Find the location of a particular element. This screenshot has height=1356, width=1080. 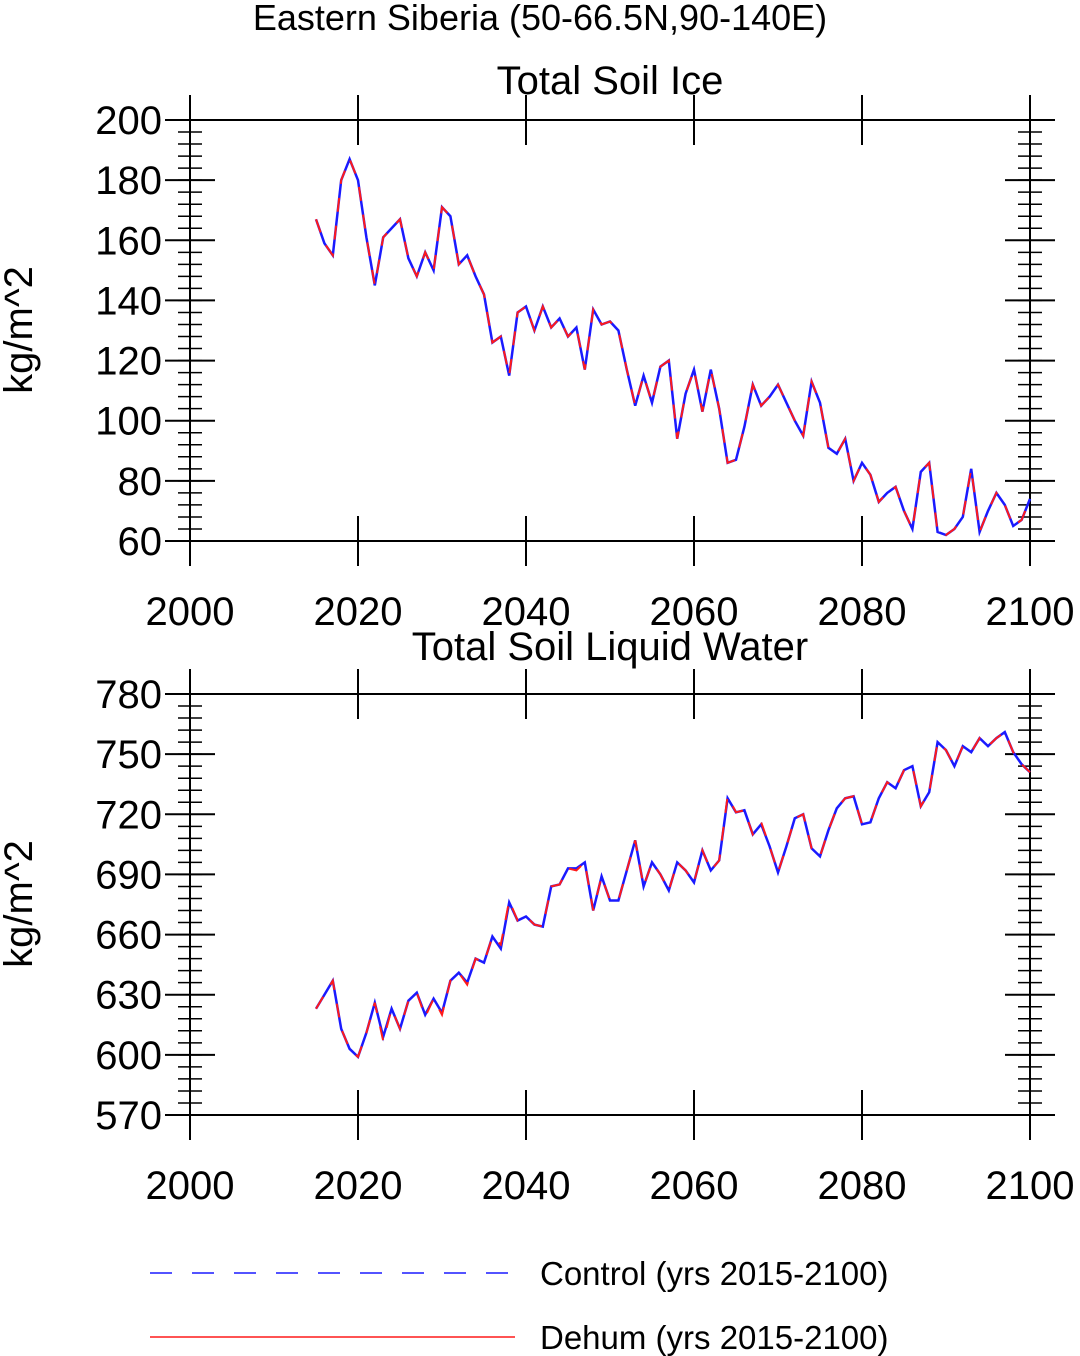

y-tick-label: 570 is located at coordinates (128, 1116).